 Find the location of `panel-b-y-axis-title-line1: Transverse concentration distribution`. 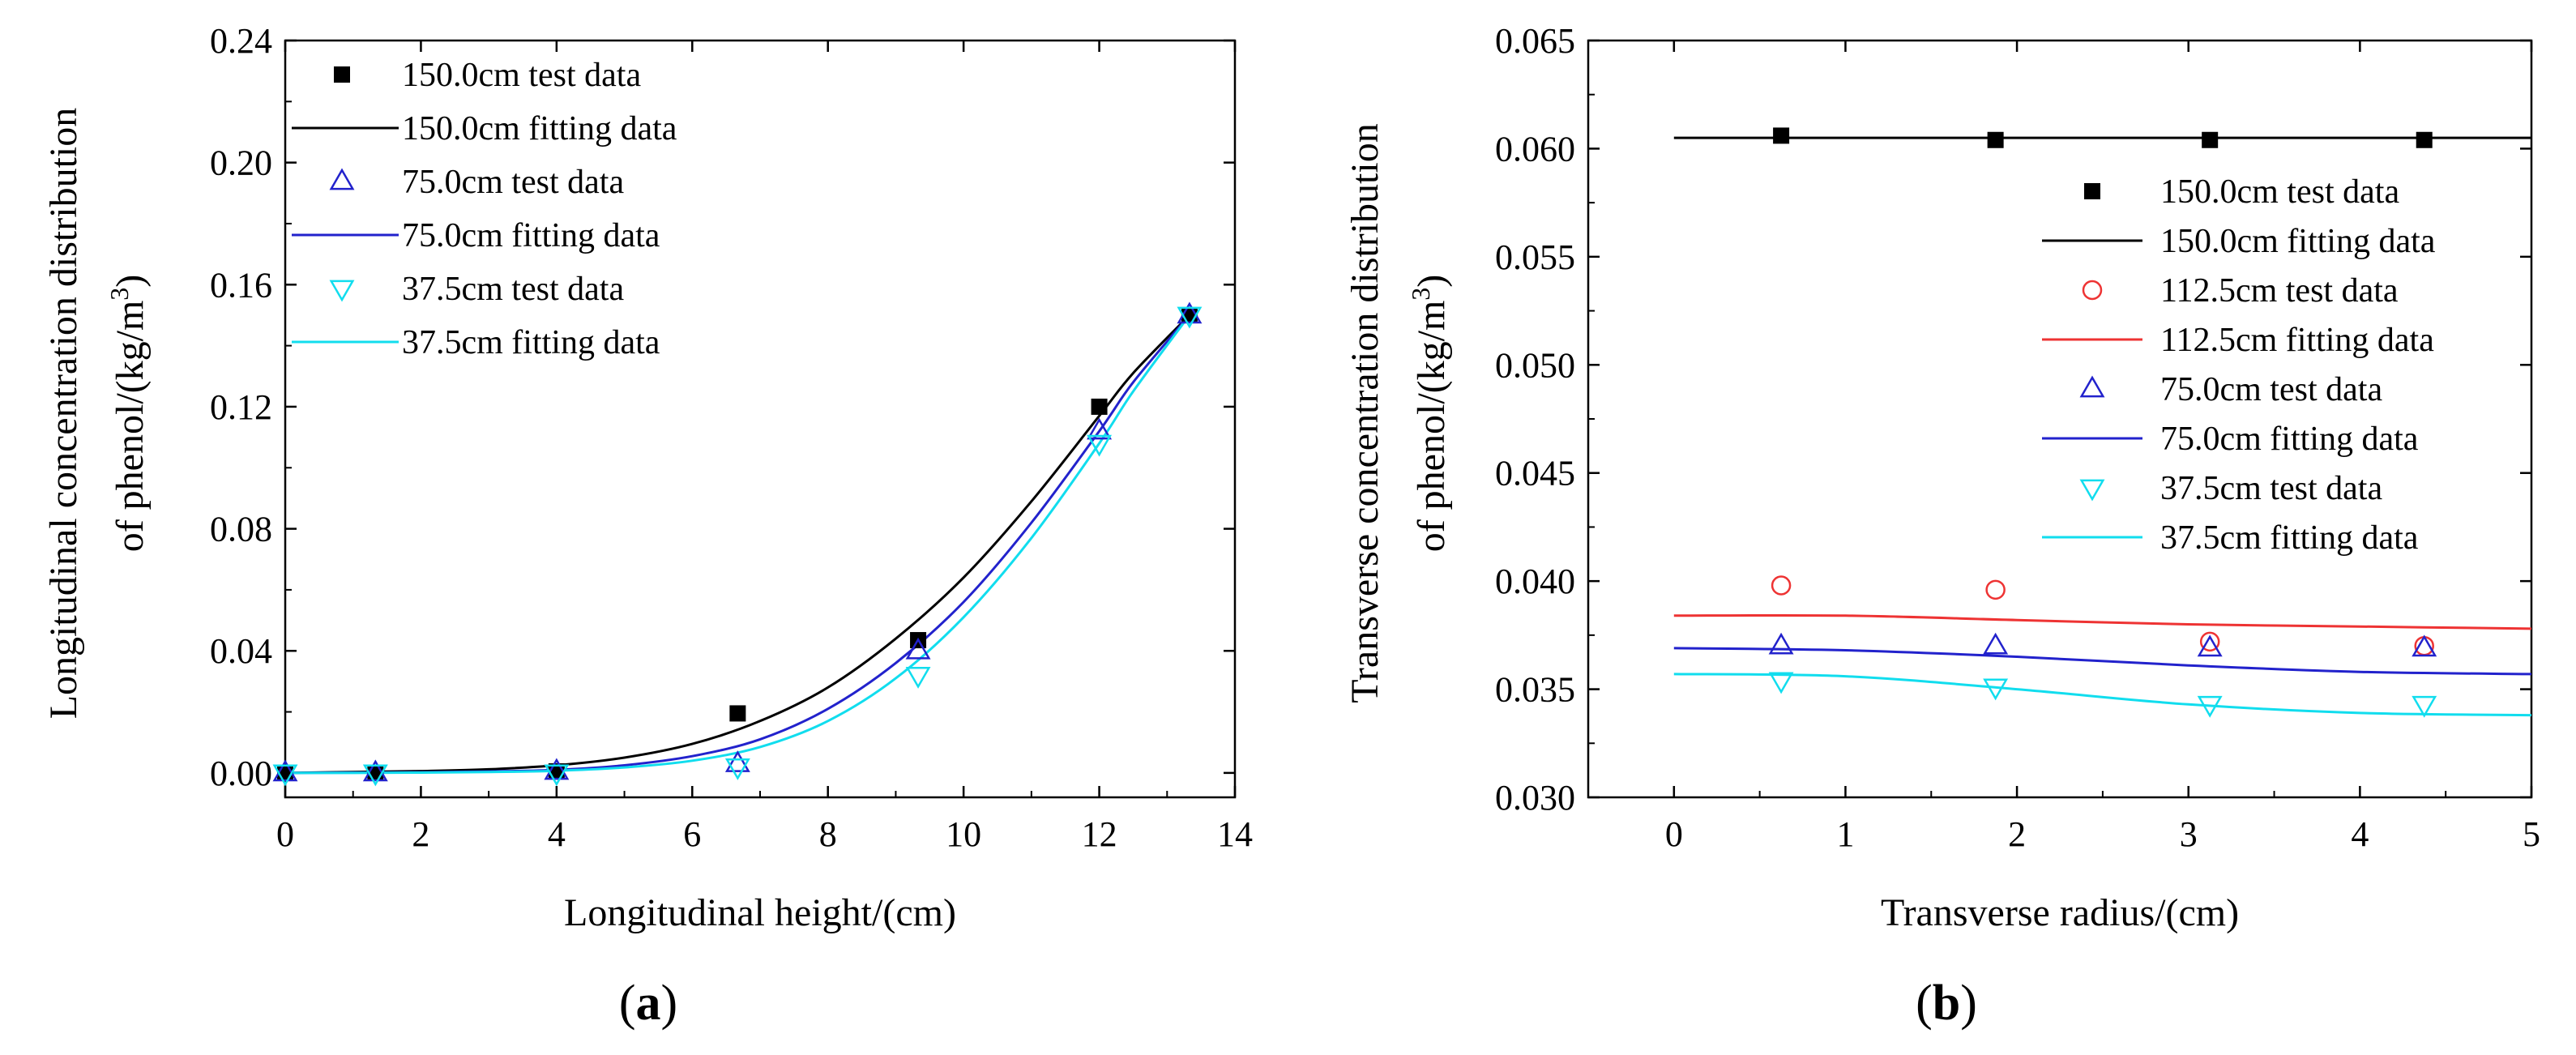

panel-b-y-axis-title-line1: Transverse concentration distribution is located at coordinates (1365, 413).